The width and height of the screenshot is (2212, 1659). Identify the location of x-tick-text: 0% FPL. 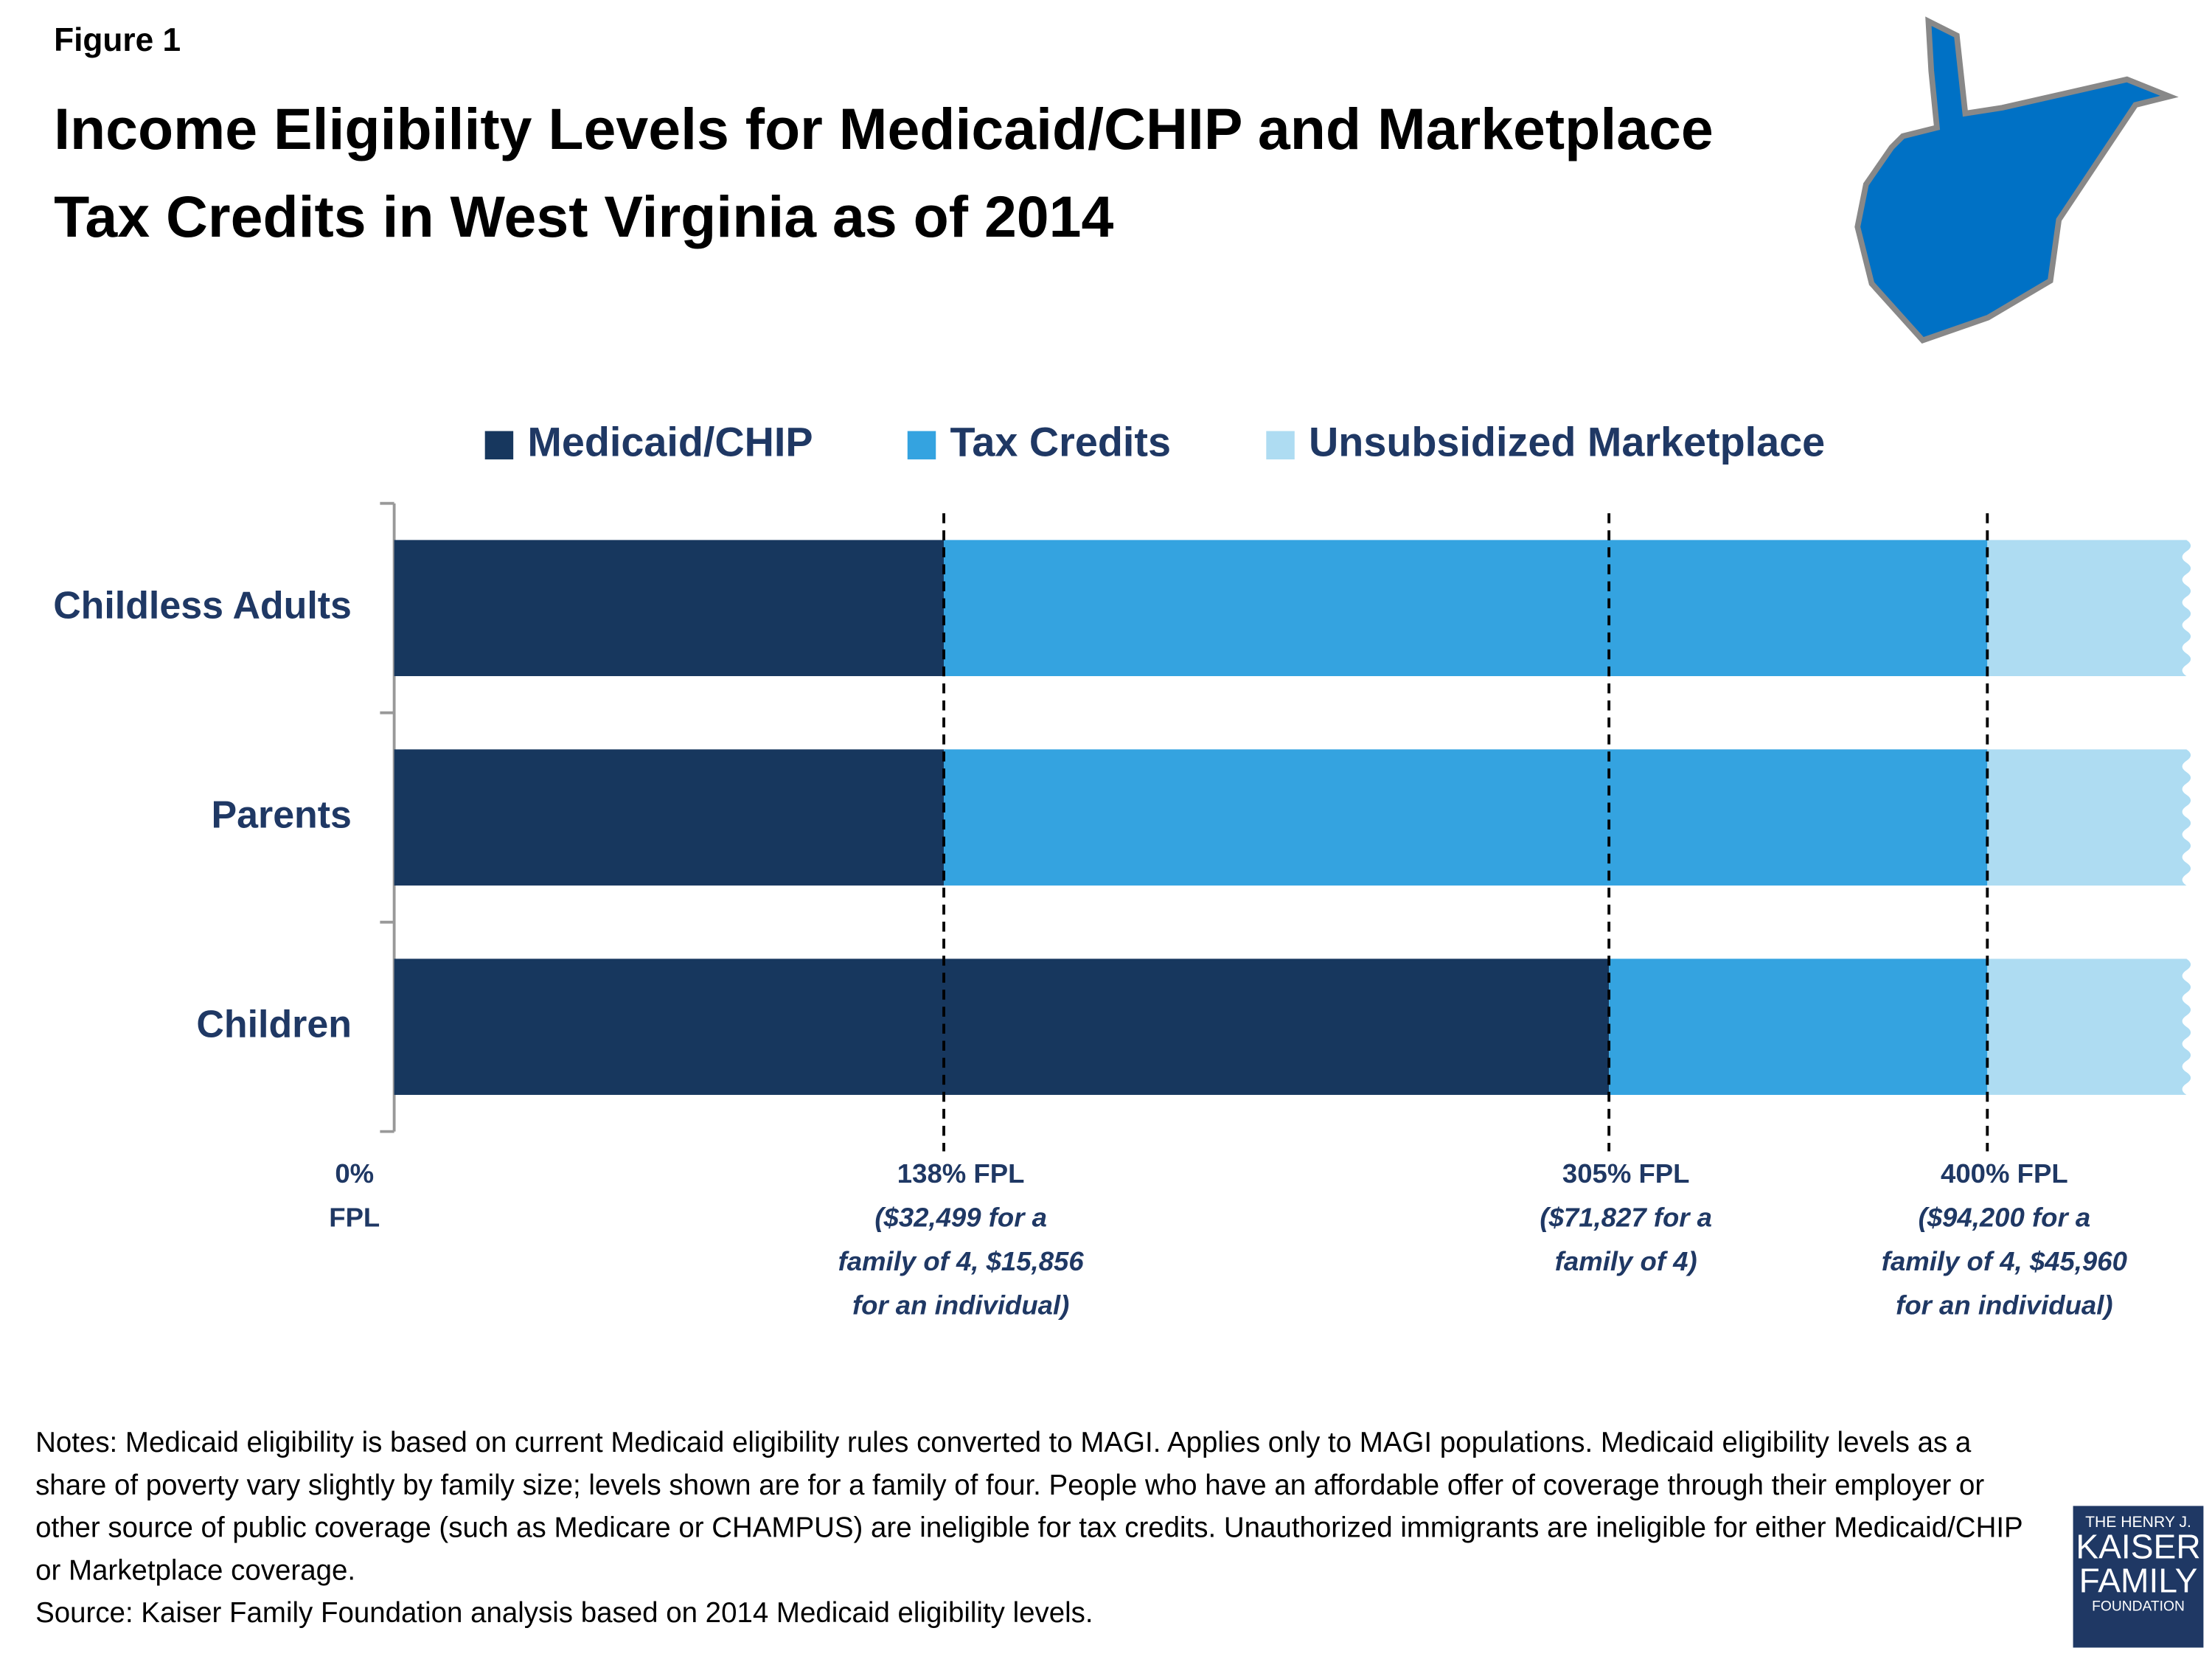
(354, 1197).